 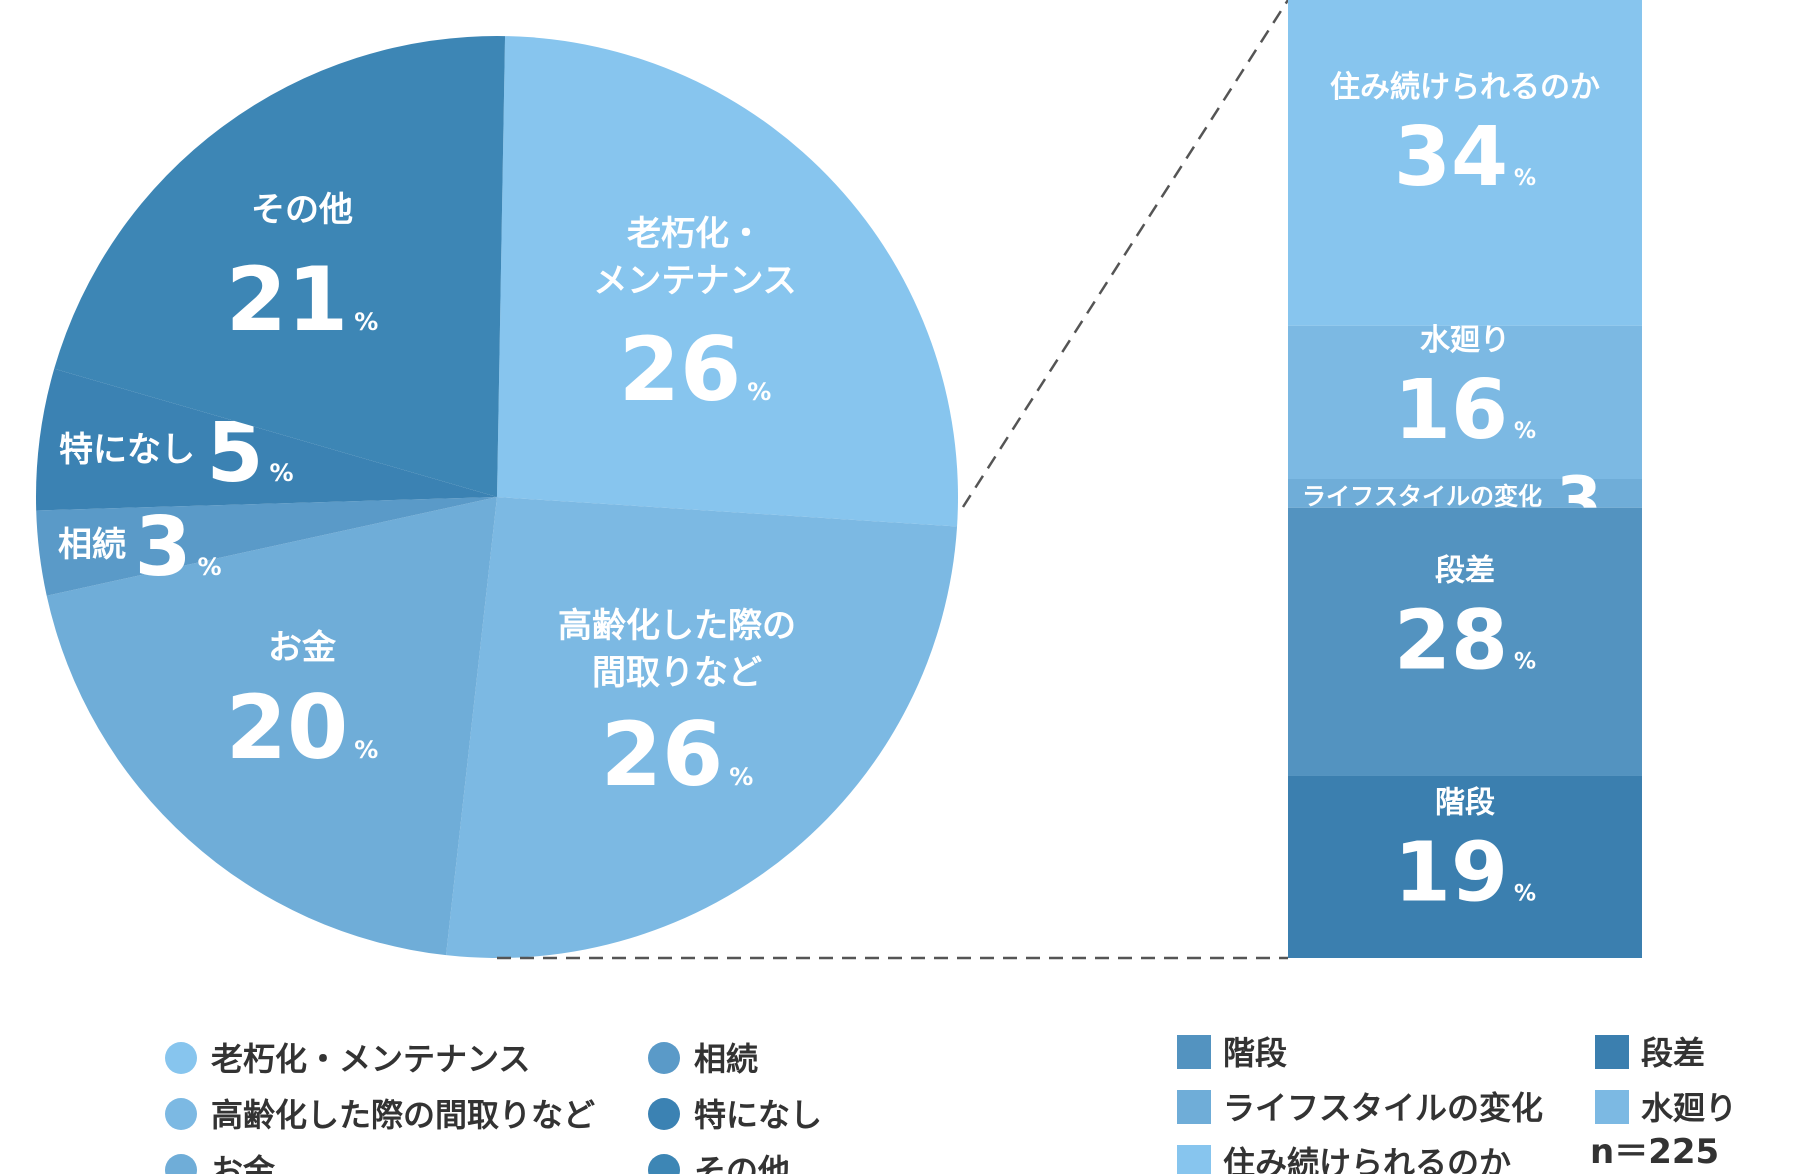 I want to click on pie-slice-okane, so click(x=272, y=726).